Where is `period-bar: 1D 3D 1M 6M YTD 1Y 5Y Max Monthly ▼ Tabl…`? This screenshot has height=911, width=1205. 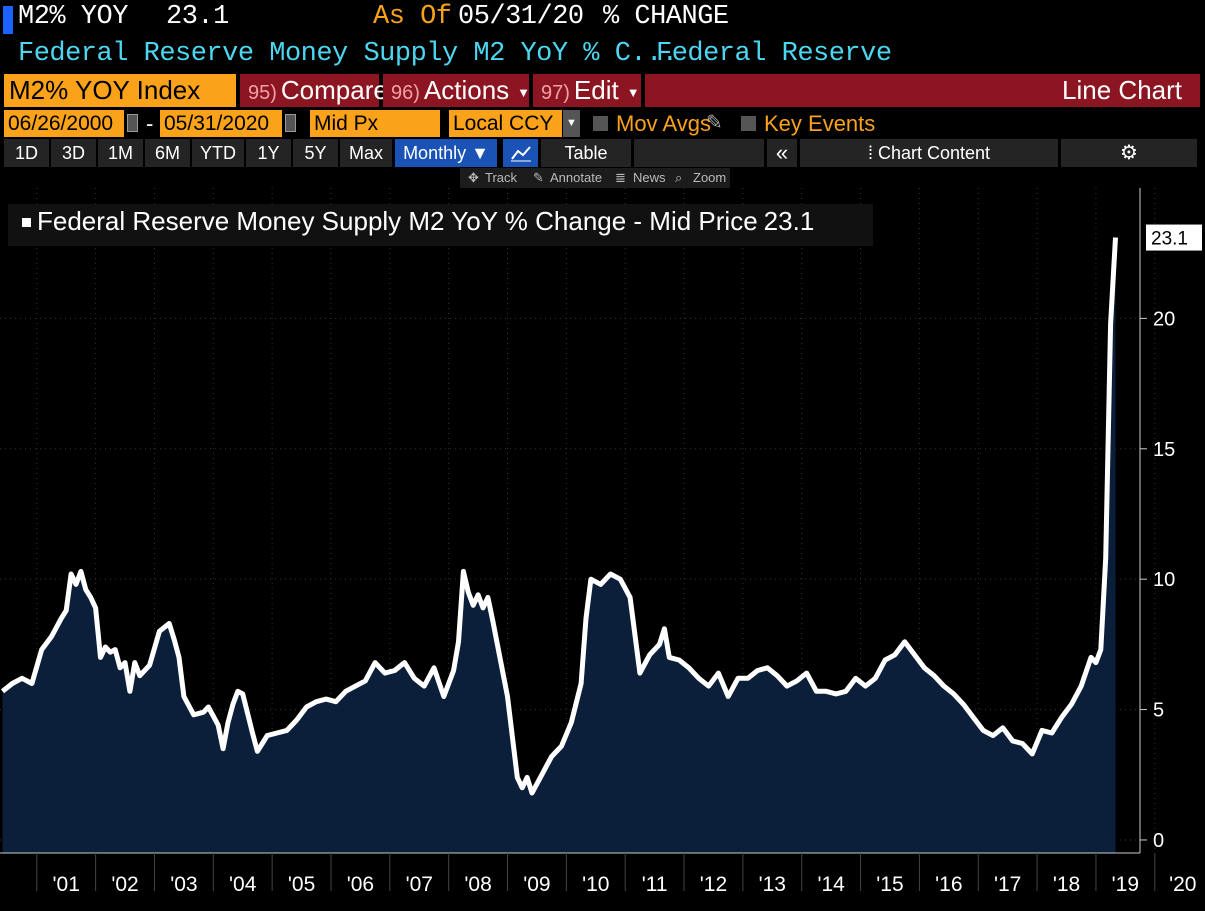 period-bar: 1D 3D 1M 6M YTD 1Y 5Y Max Monthly ▼ Tabl… is located at coordinates (602, 153).